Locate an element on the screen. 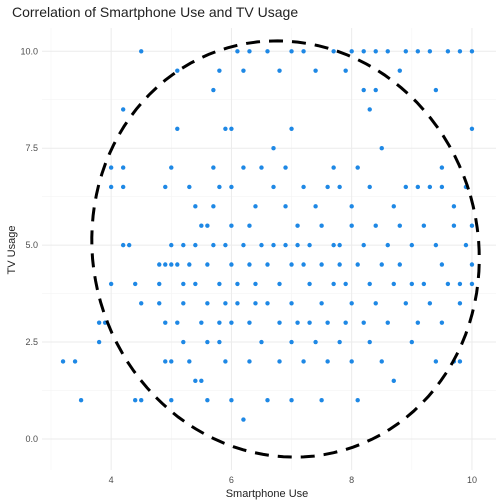  x-axis-label: Smartphone Use is located at coordinates (267, 494).